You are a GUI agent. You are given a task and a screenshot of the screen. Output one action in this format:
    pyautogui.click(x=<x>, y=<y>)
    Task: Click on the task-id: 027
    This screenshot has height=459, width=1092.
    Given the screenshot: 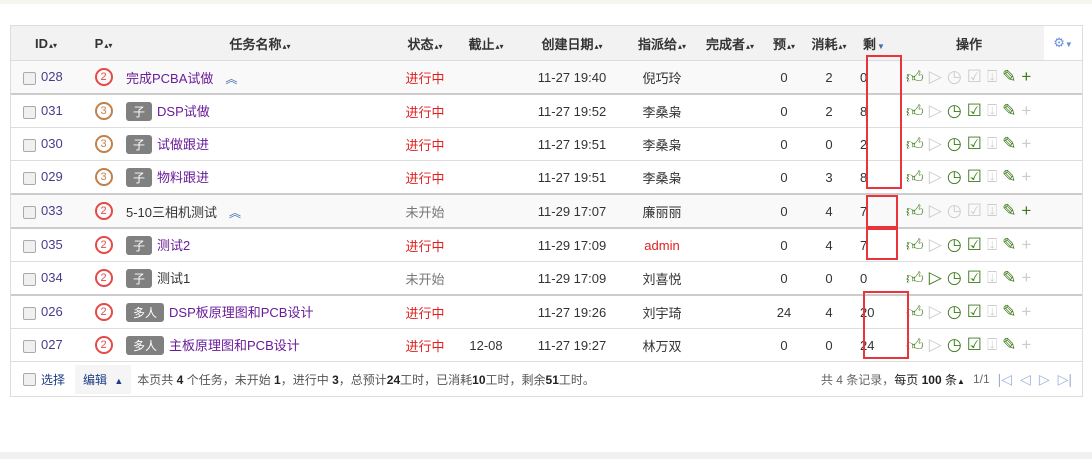 What is the action you would take?
    pyautogui.click(x=52, y=345)
    